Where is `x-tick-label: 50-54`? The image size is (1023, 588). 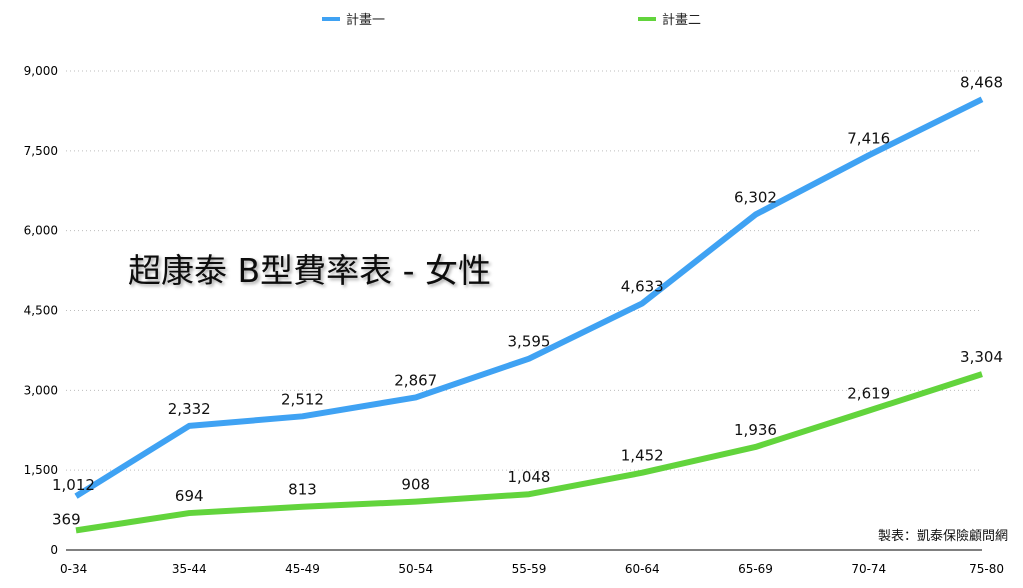 x-tick-label: 50-54 is located at coordinates (415, 569).